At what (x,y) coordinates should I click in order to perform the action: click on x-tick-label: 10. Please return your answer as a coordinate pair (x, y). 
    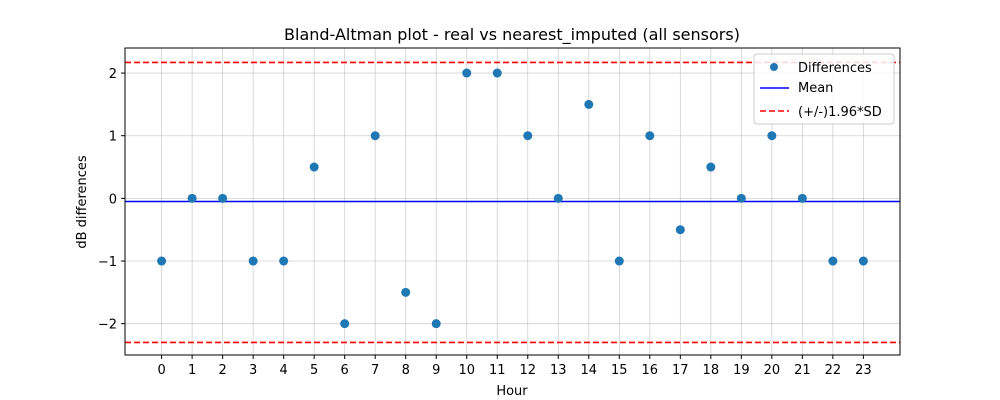
    Looking at the image, I should click on (466, 370).